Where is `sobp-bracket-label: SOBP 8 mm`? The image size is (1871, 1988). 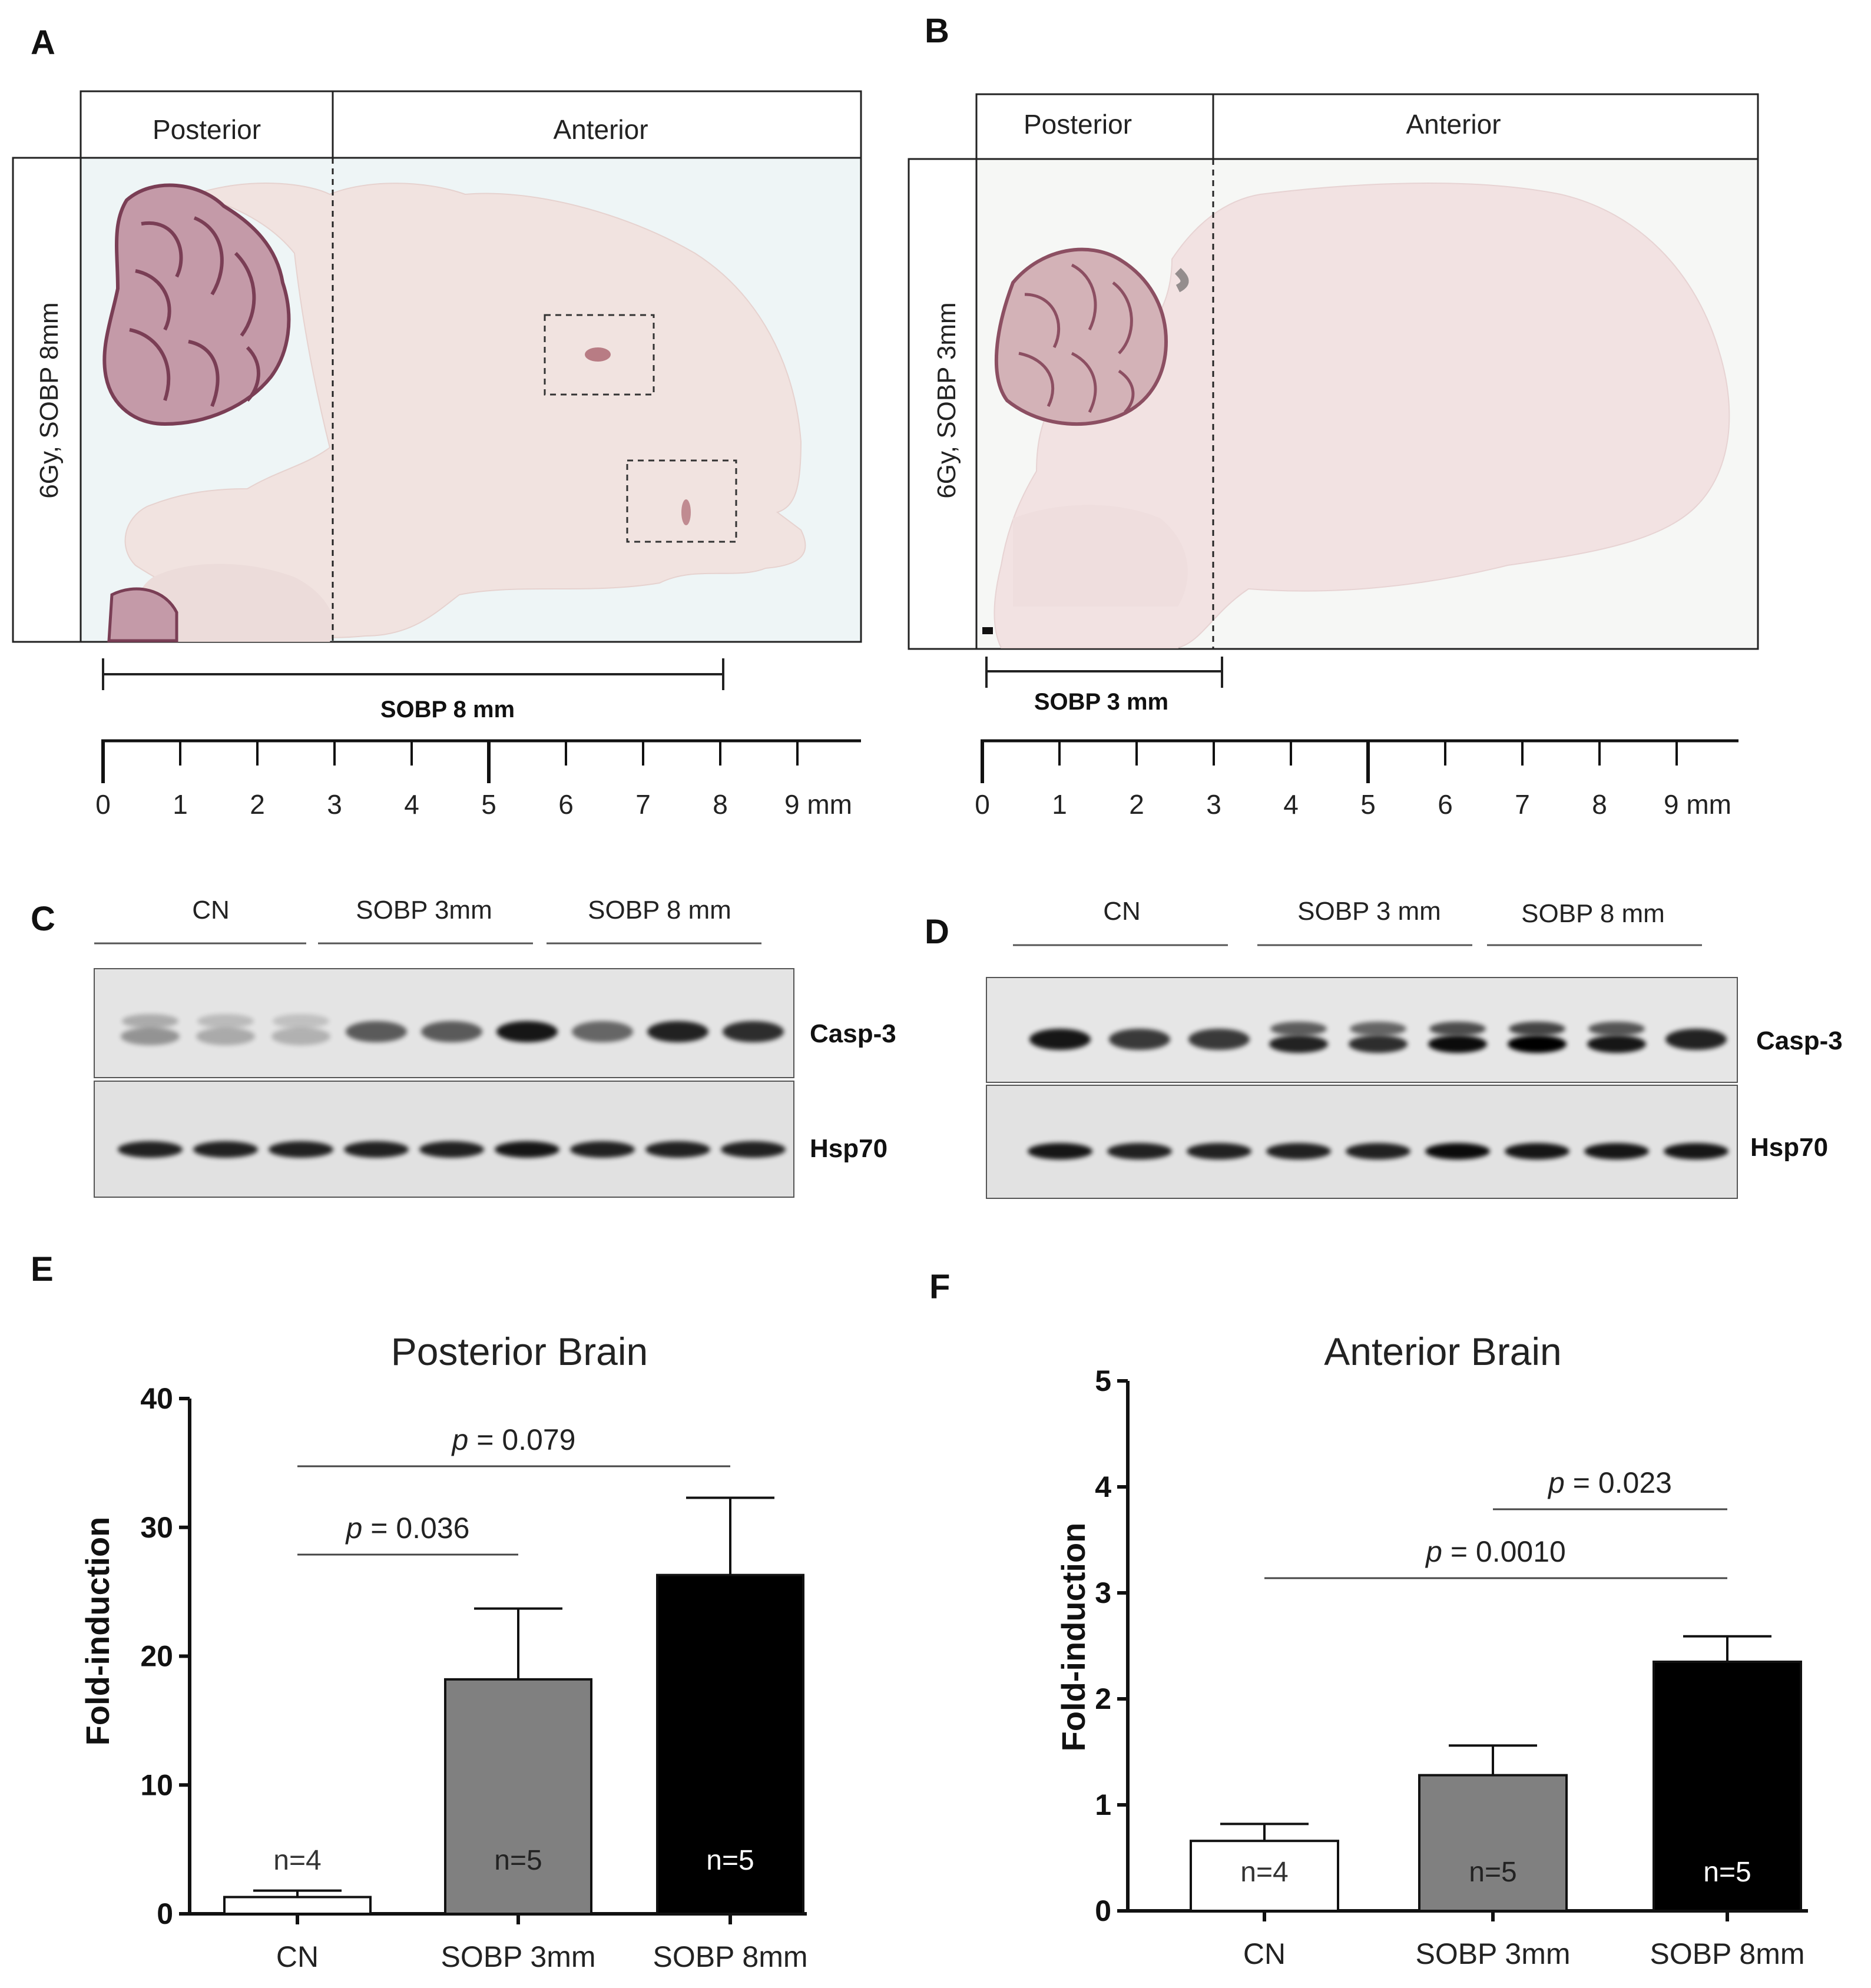
sobp-bracket-label: SOBP 8 mm is located at coordinates (447, 710).